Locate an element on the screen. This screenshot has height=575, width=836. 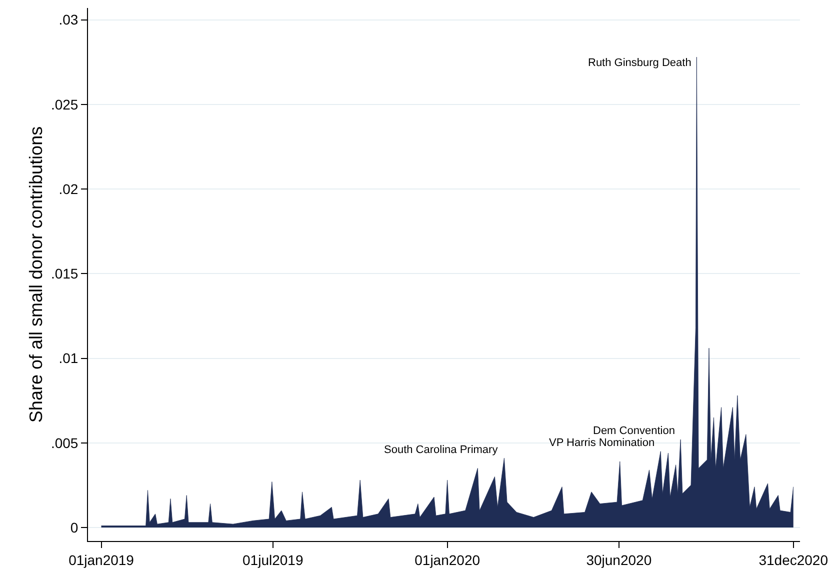
annotation: Dem Convention is located at coordinates (634, 431).